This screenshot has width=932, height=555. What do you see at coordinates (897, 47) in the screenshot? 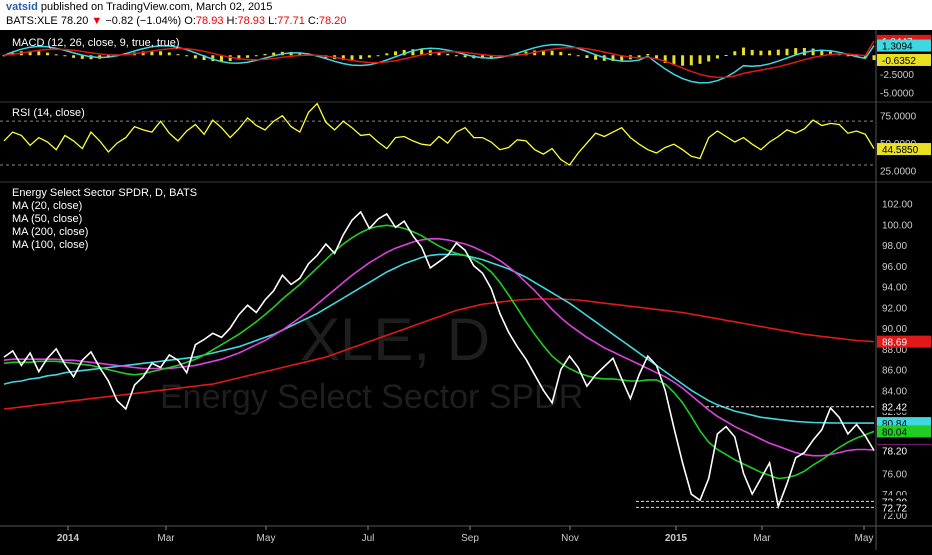
I see `price-badge-label: 1.3094` at bounding box center [897, 47].